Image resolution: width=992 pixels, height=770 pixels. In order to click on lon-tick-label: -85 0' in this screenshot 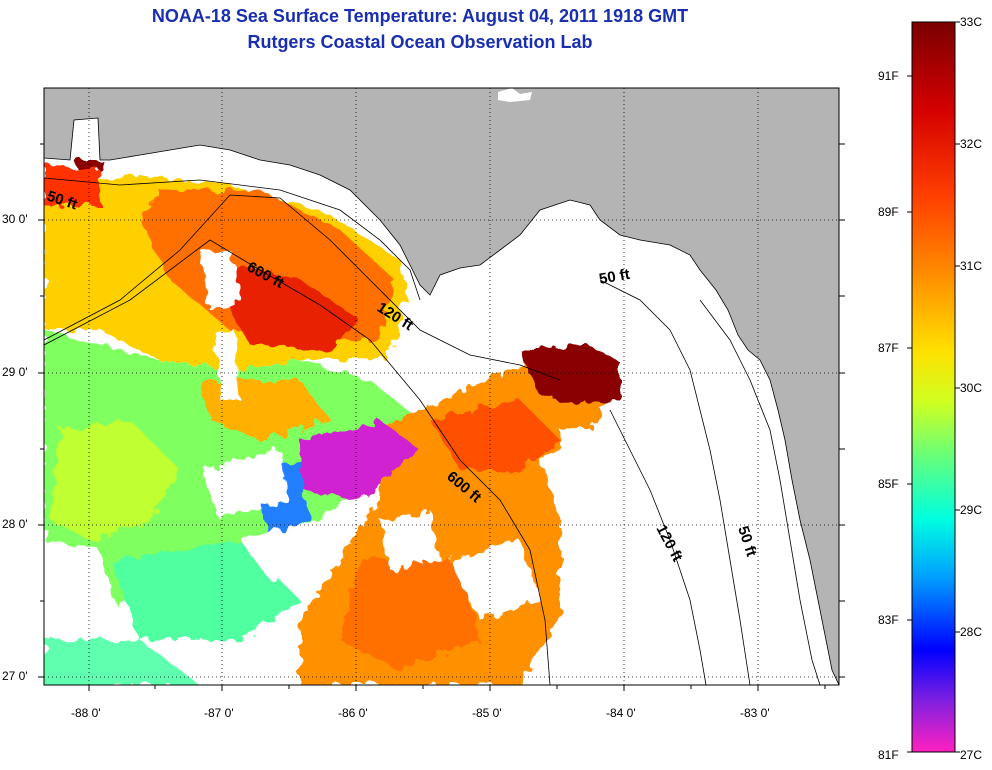, I will do `click(487, 713)`.